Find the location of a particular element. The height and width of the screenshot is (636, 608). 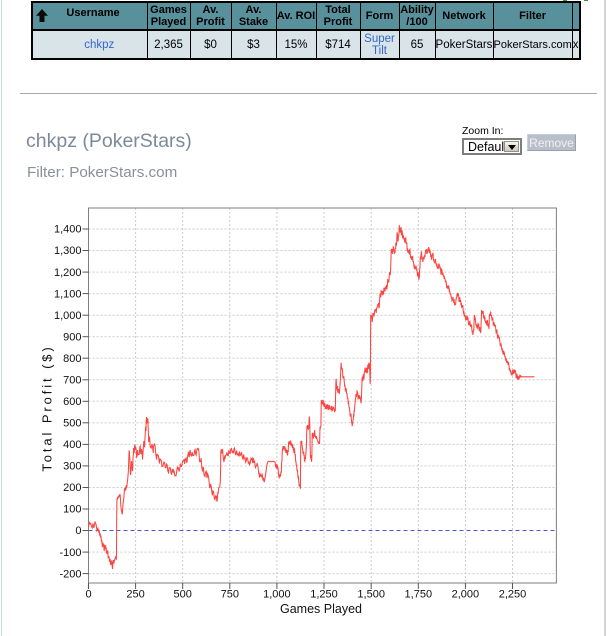

svg-text: 2,250 is located at coordinates (513, 595).